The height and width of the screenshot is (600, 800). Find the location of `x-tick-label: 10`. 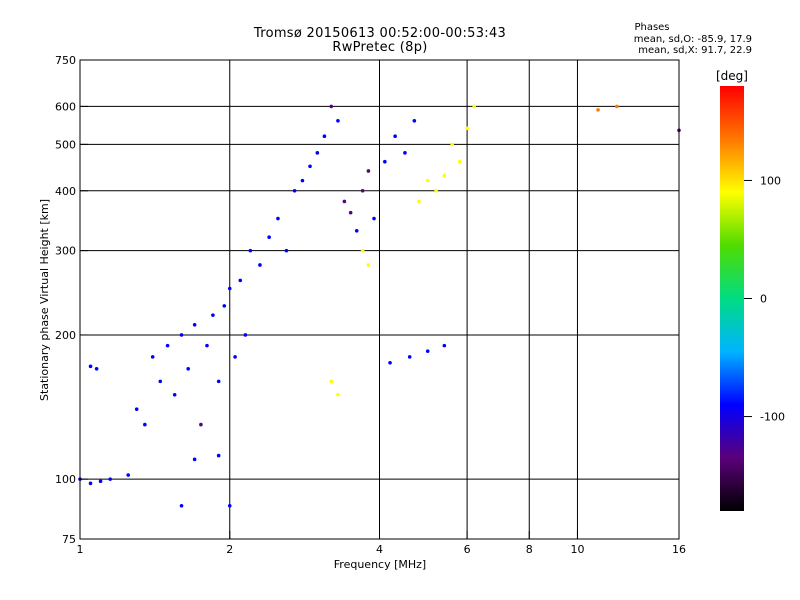

x-tick-label: 10 is located at coordinates (577, 549).